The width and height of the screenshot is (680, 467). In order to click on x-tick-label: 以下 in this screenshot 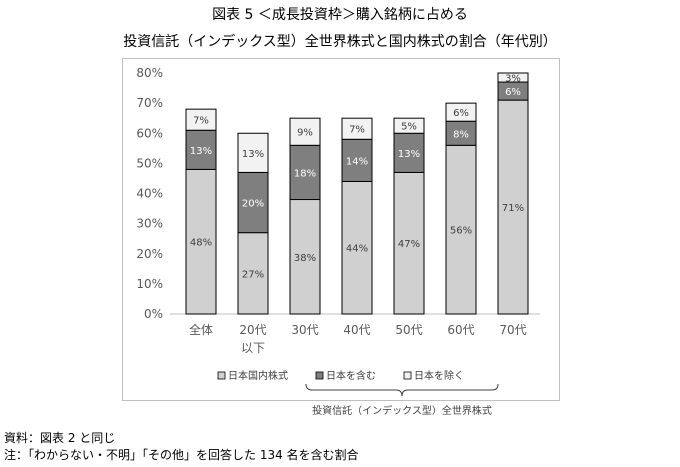, I will do `click(253, 348)`.